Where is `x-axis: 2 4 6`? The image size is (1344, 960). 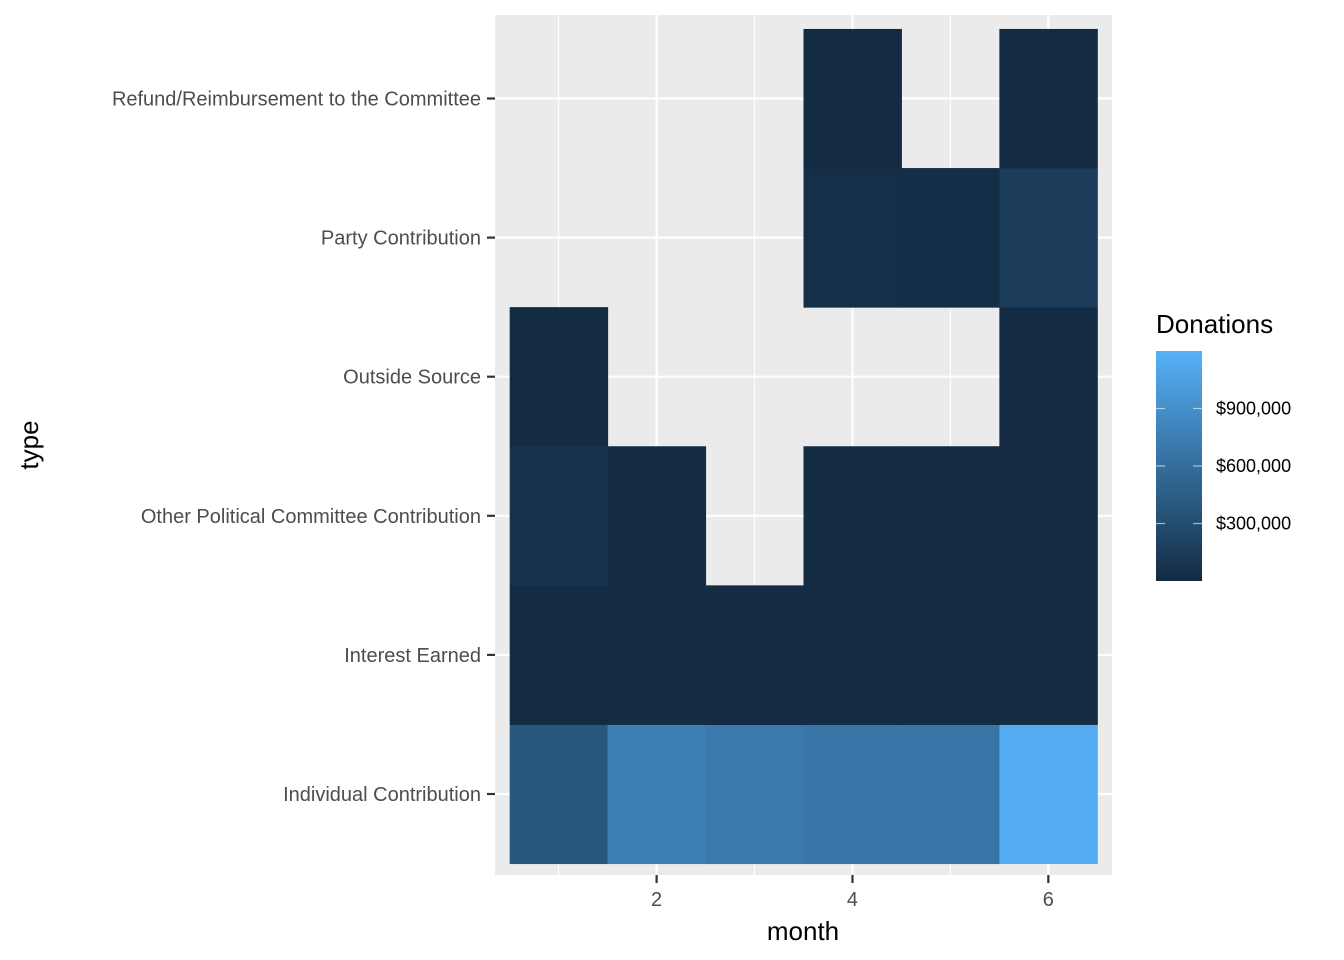
x-axis: 2 4 6 is located at coordinates (852, 893).